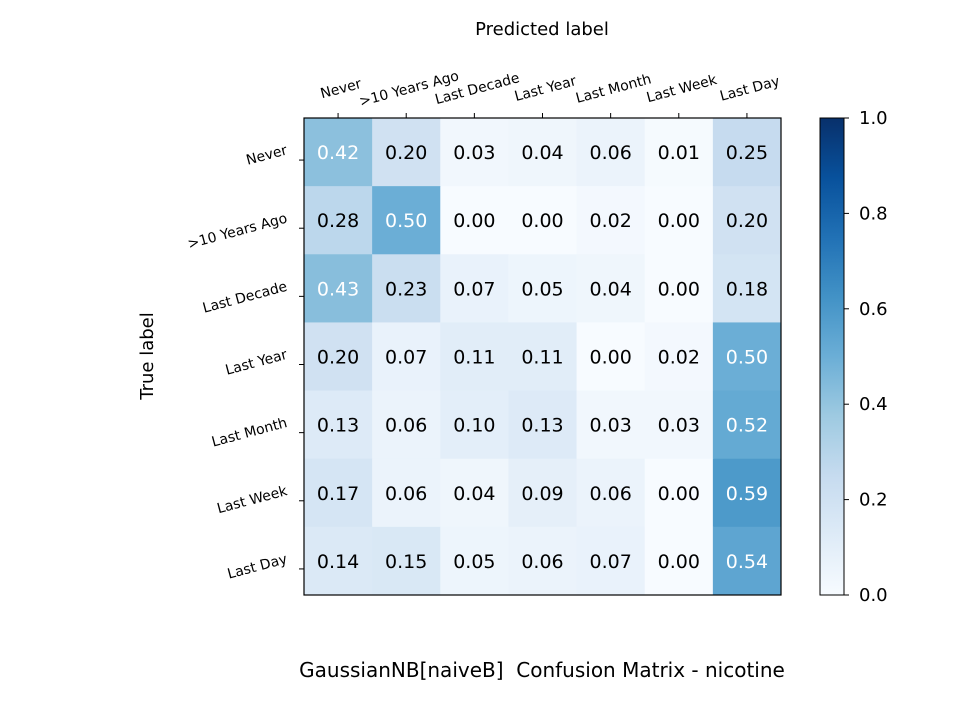 The image size is (960, 720). Describe the element at coordinates (873, 595) in the screenshot. I see `colorbar-tick-label: 0.0` at that location.